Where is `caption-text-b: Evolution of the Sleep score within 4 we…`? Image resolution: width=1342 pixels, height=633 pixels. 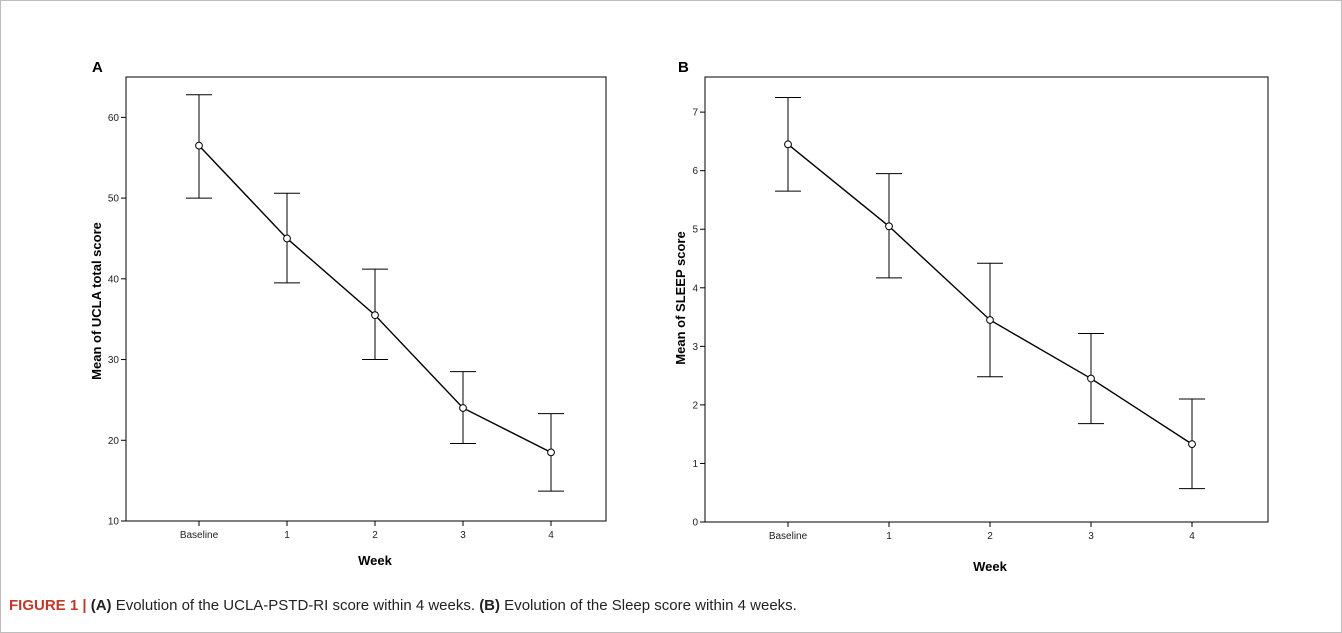
caption-text-b: Evolution of the Sleep score within 4 we… is located at coordinates (648, 605).